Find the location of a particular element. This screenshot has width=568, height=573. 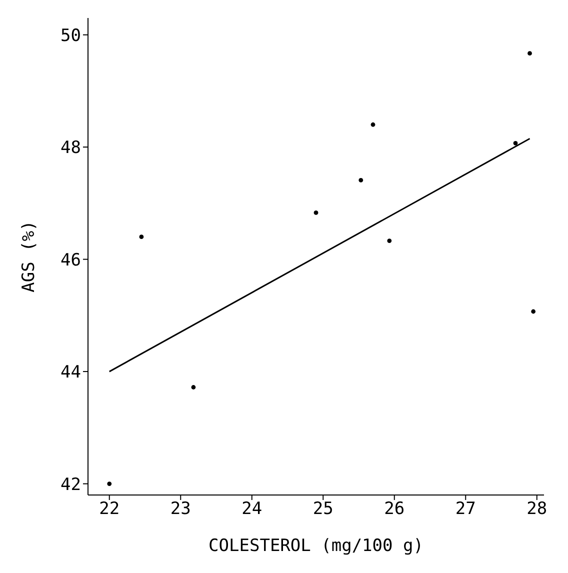

y-tick-label: 44 is located at coordinates (70, 372).